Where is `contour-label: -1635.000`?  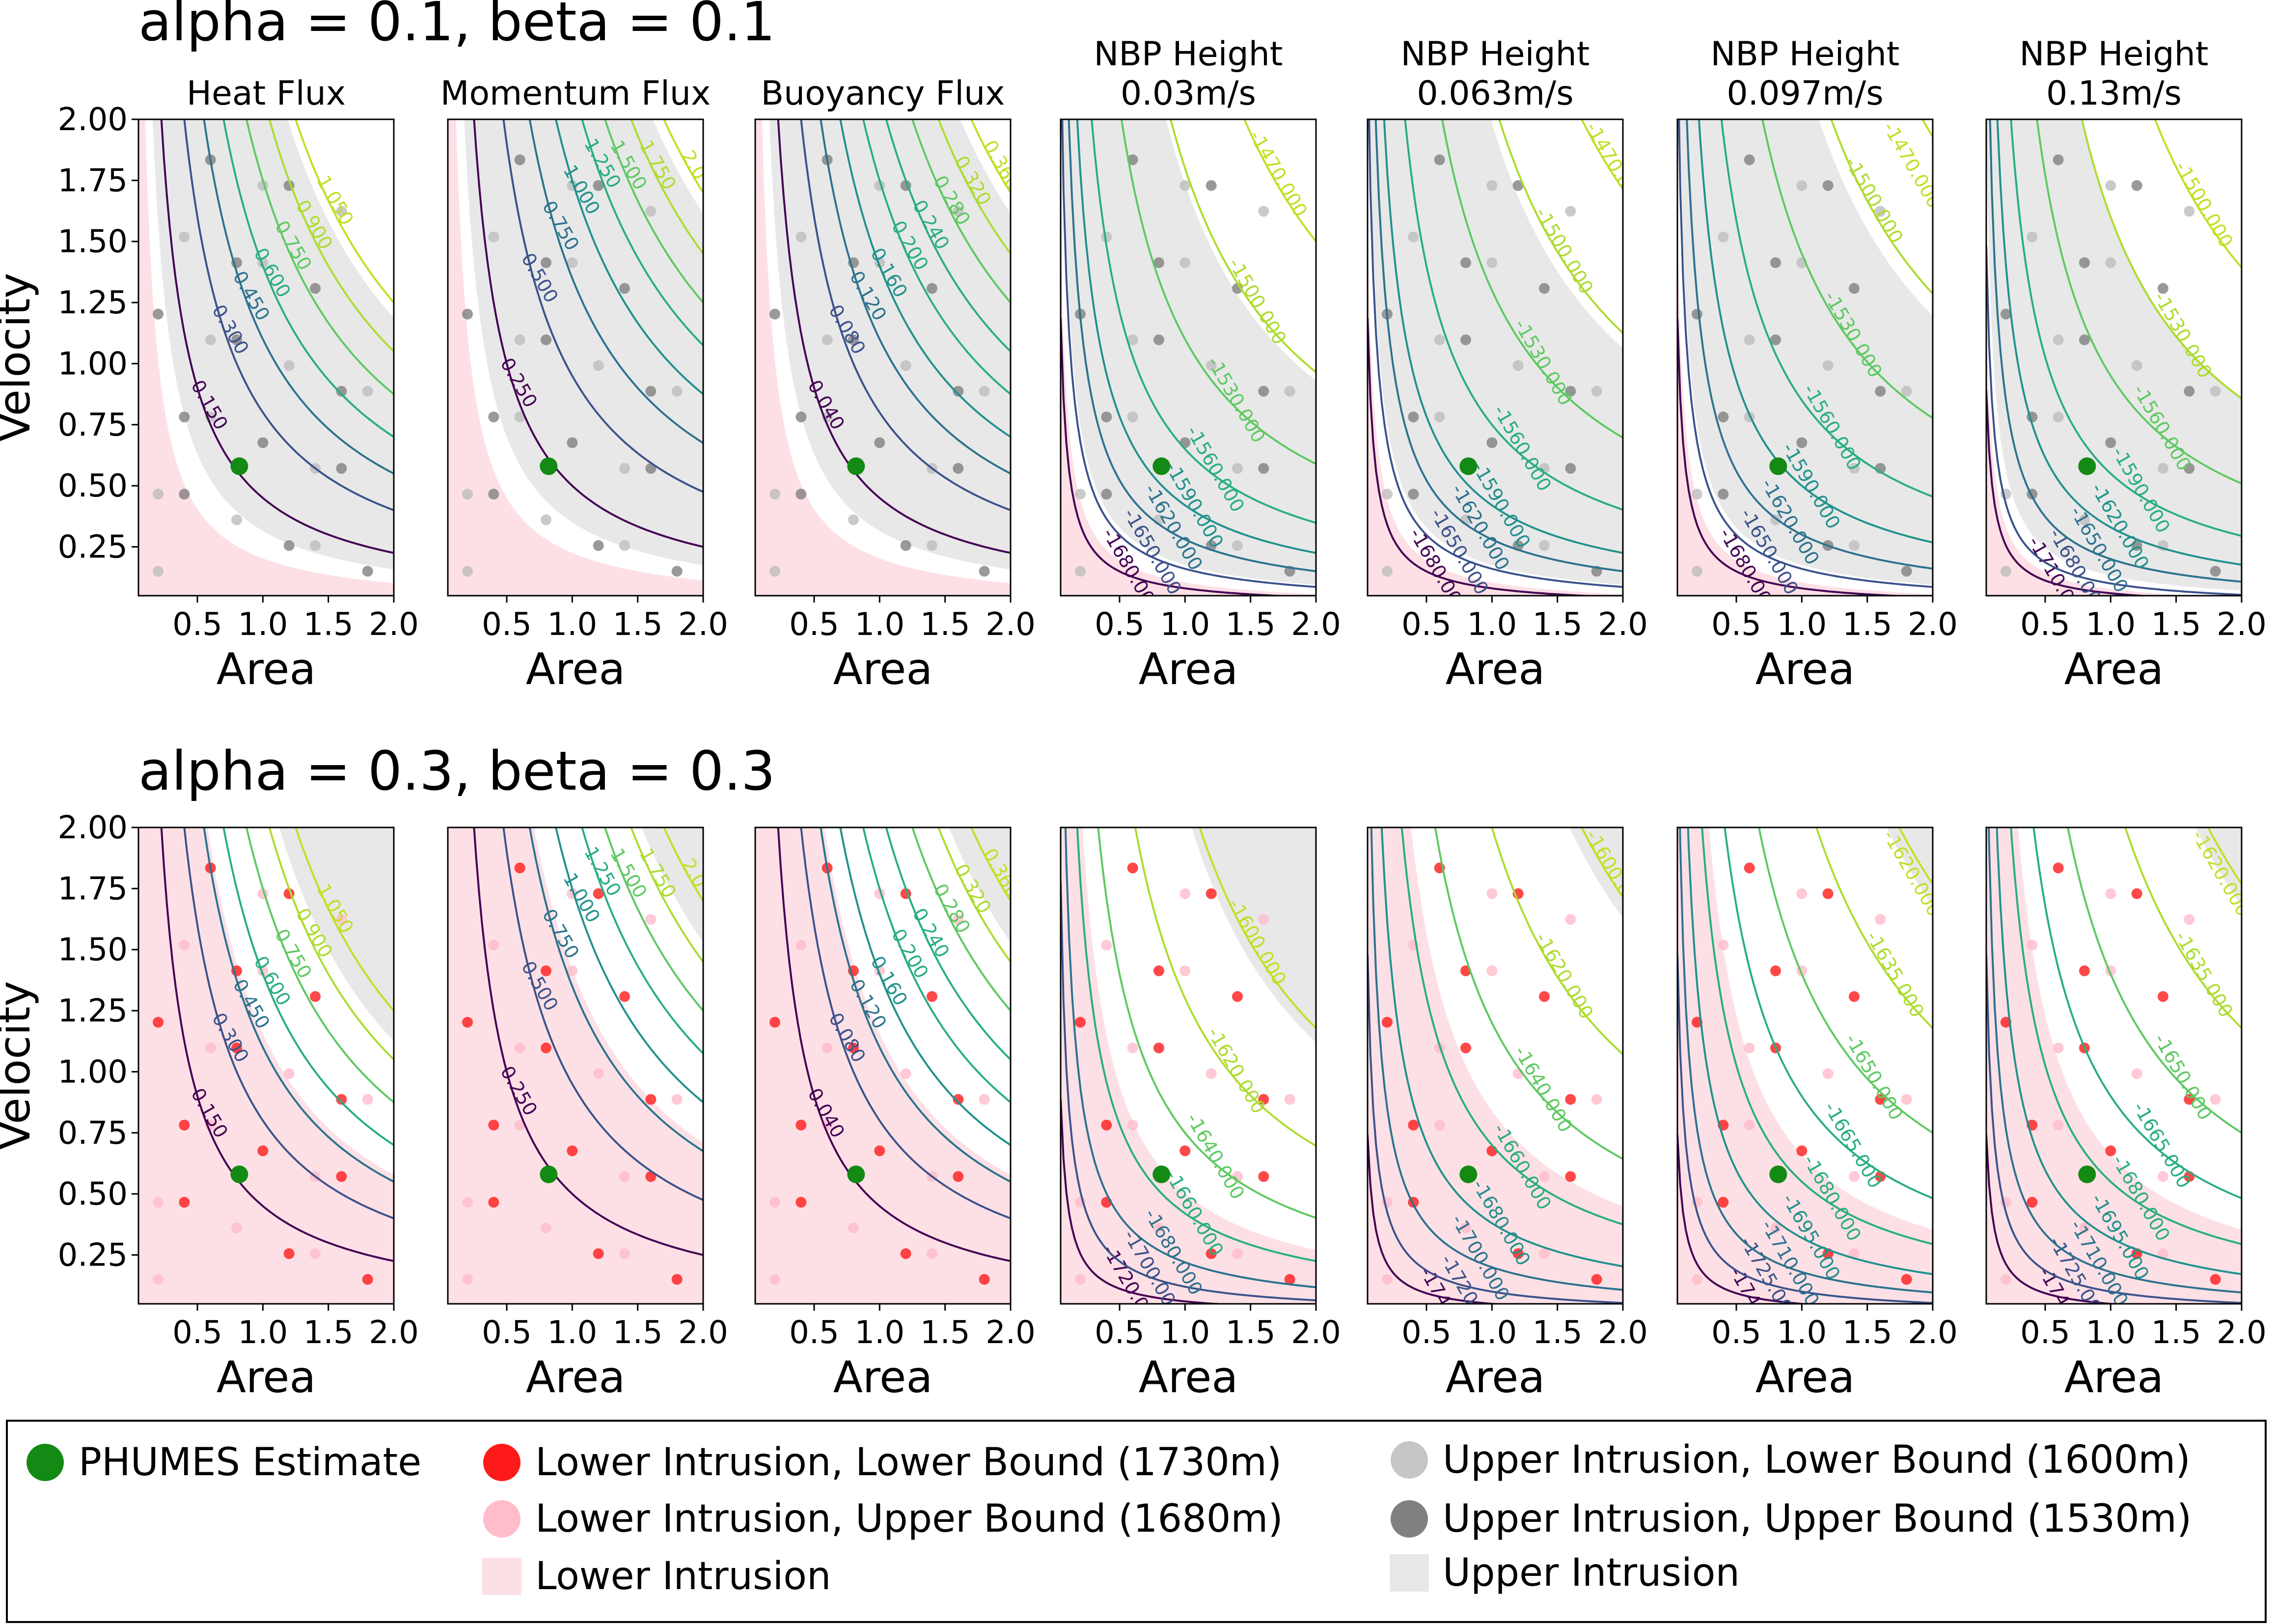 contour-label: -1635.000 is located at coordinates (1895, 974).